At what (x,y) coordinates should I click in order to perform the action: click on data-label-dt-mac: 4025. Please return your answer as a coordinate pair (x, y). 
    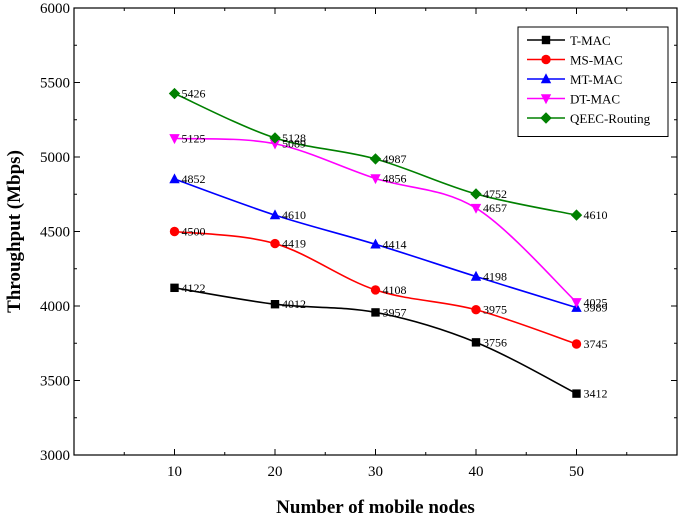
    Looking at the image, I should click on (596, 302).